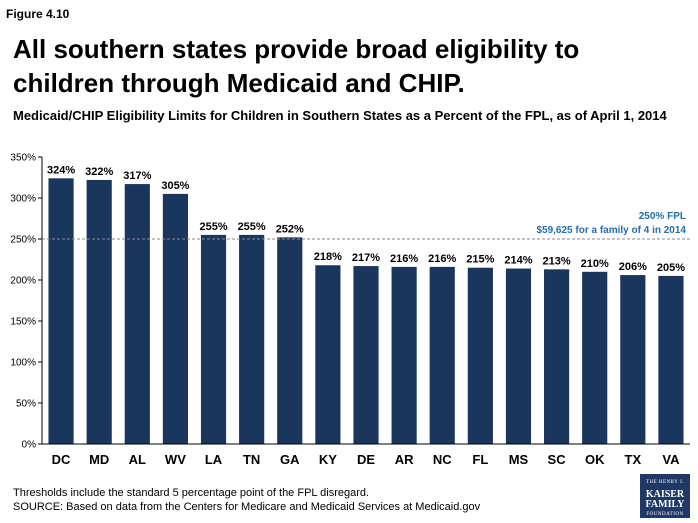 The width and height of the screenshot is (698, 523). Describe the element at coordinates (137, 176) in the screenshot. I see `data-label: 317%` at that location.